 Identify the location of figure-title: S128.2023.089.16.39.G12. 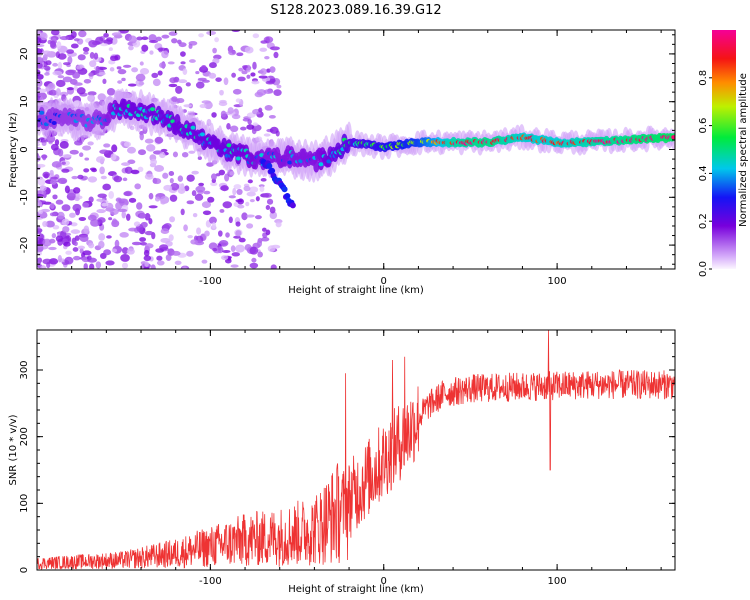
(355, 10).